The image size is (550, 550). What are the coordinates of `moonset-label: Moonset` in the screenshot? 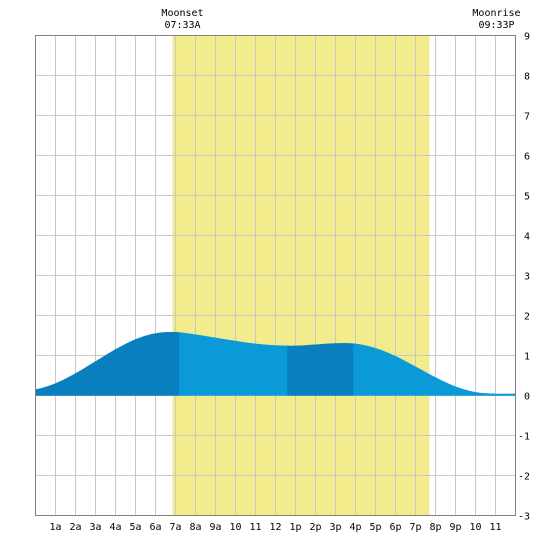 It's located at (182, 13).